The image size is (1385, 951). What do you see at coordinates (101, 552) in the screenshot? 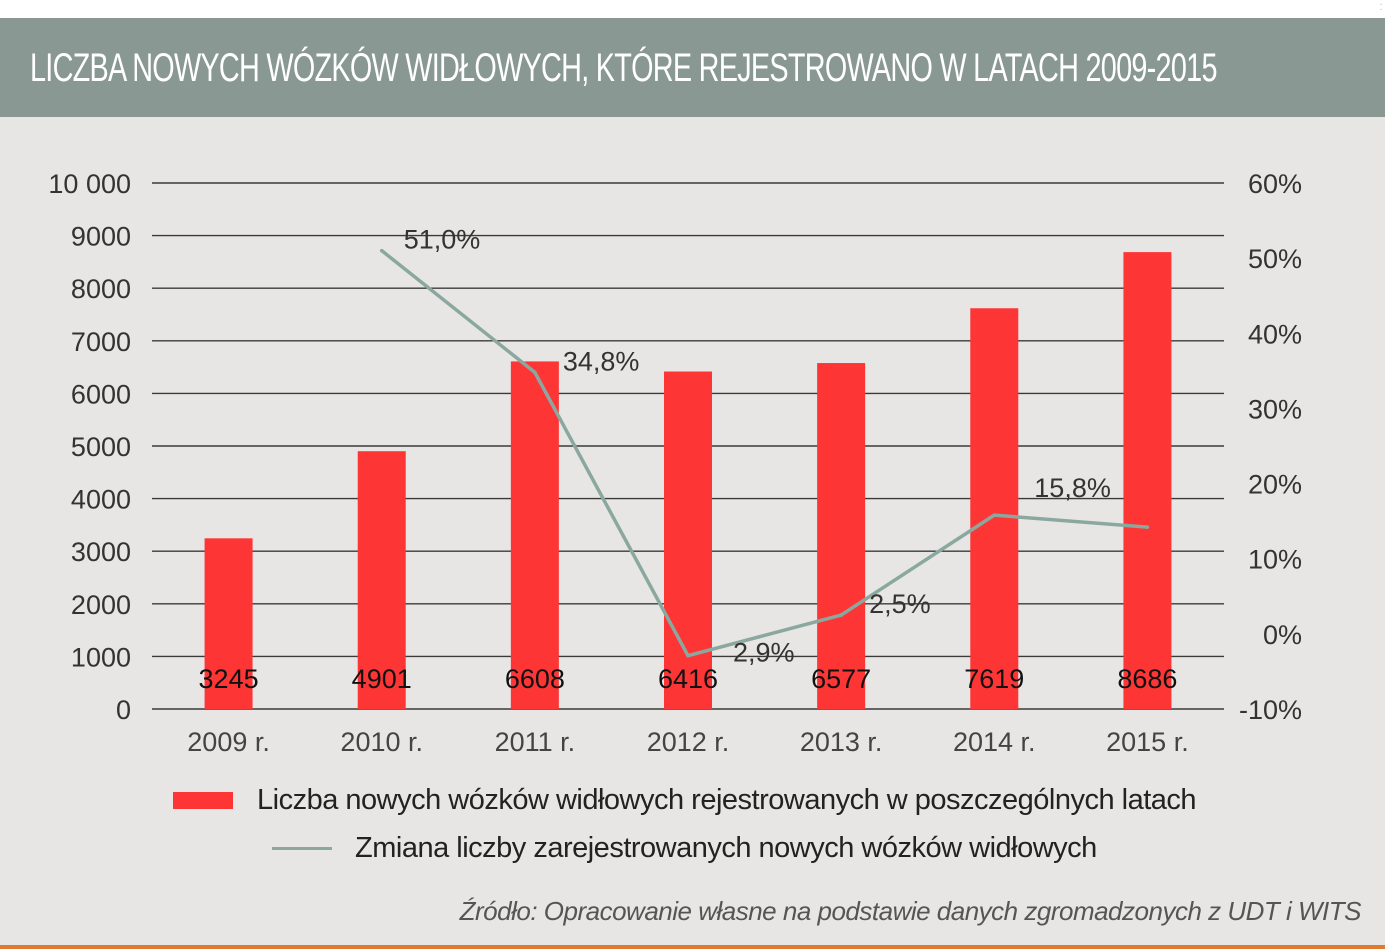
I see `y-left-tick-label: 3000` at bounding box center [101, 552].